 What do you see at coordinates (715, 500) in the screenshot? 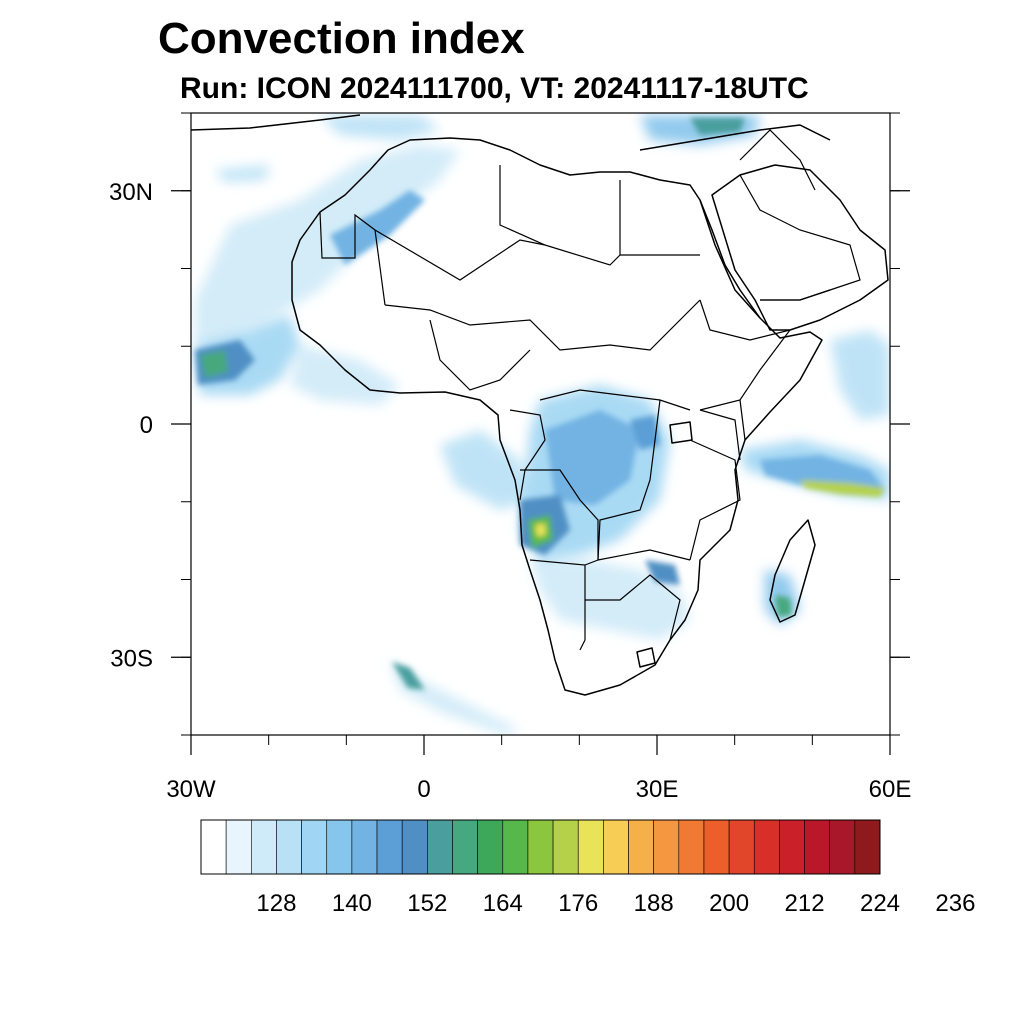
I see `border-tanzania` at bounding box center [715, 500].